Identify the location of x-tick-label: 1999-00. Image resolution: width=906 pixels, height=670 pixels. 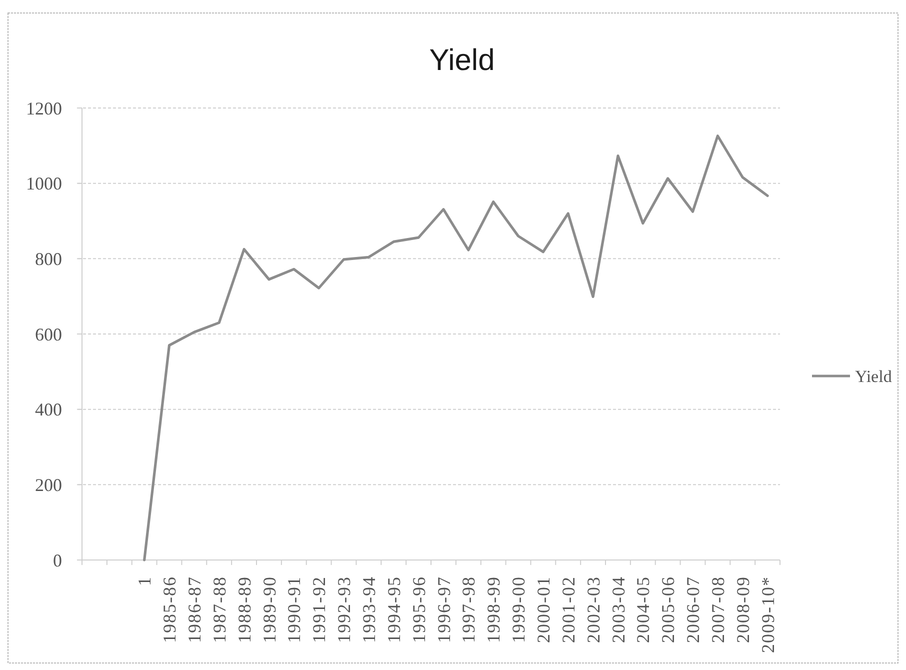
(518, 609).